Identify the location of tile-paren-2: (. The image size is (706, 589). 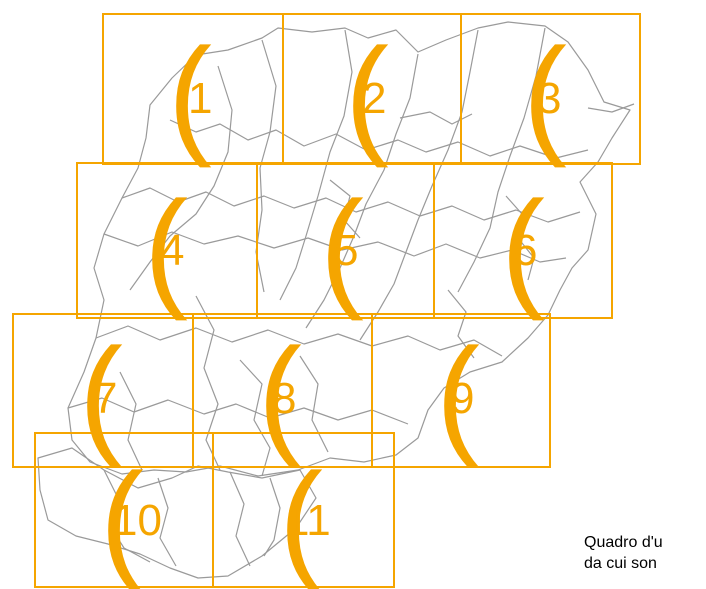
(367, 94).